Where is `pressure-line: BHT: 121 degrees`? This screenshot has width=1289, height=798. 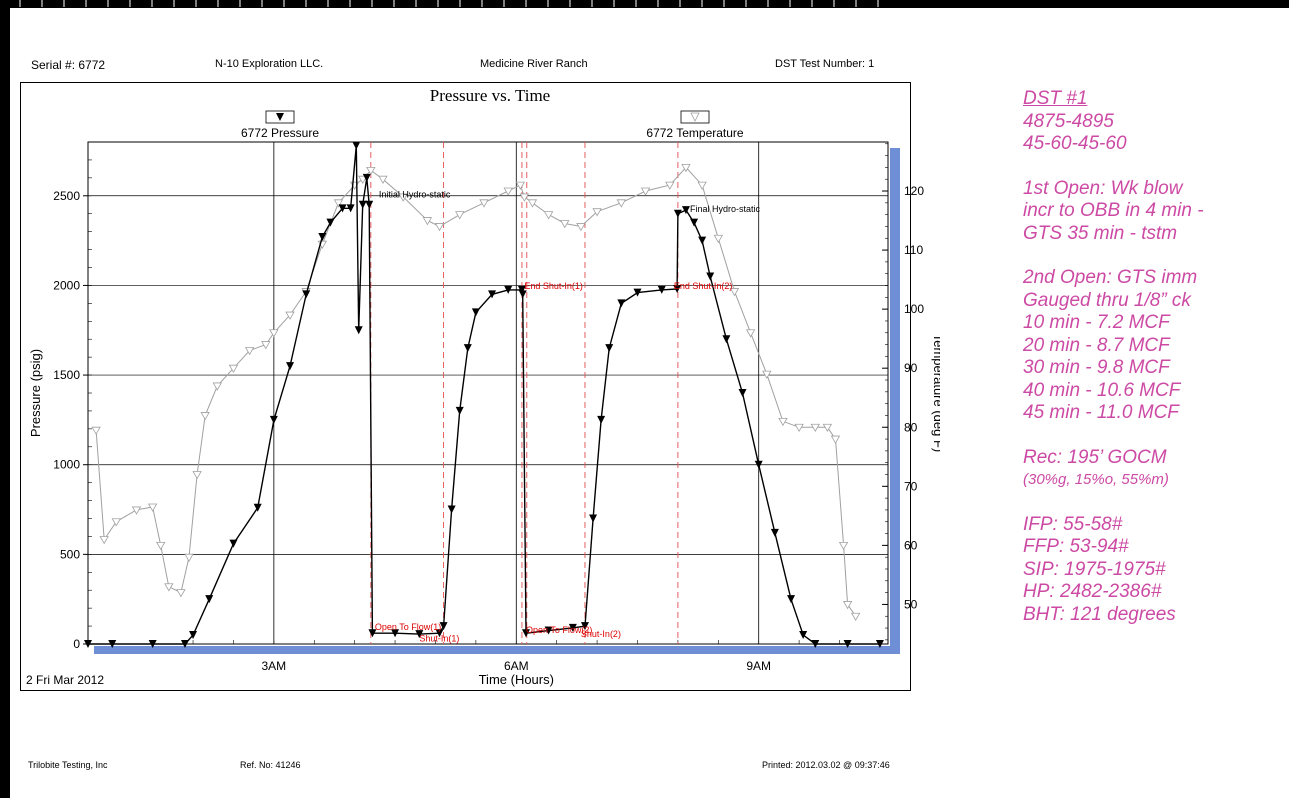
pressure-line: BHT: 121 degrees is located at coordinates (1099, 614).